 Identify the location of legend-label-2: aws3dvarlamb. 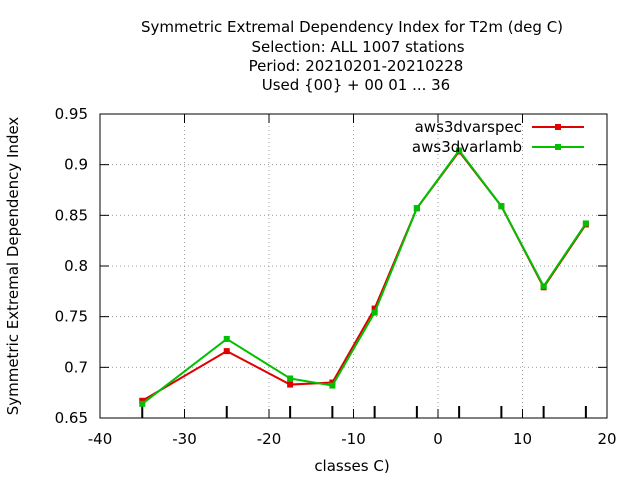
(467, 147).